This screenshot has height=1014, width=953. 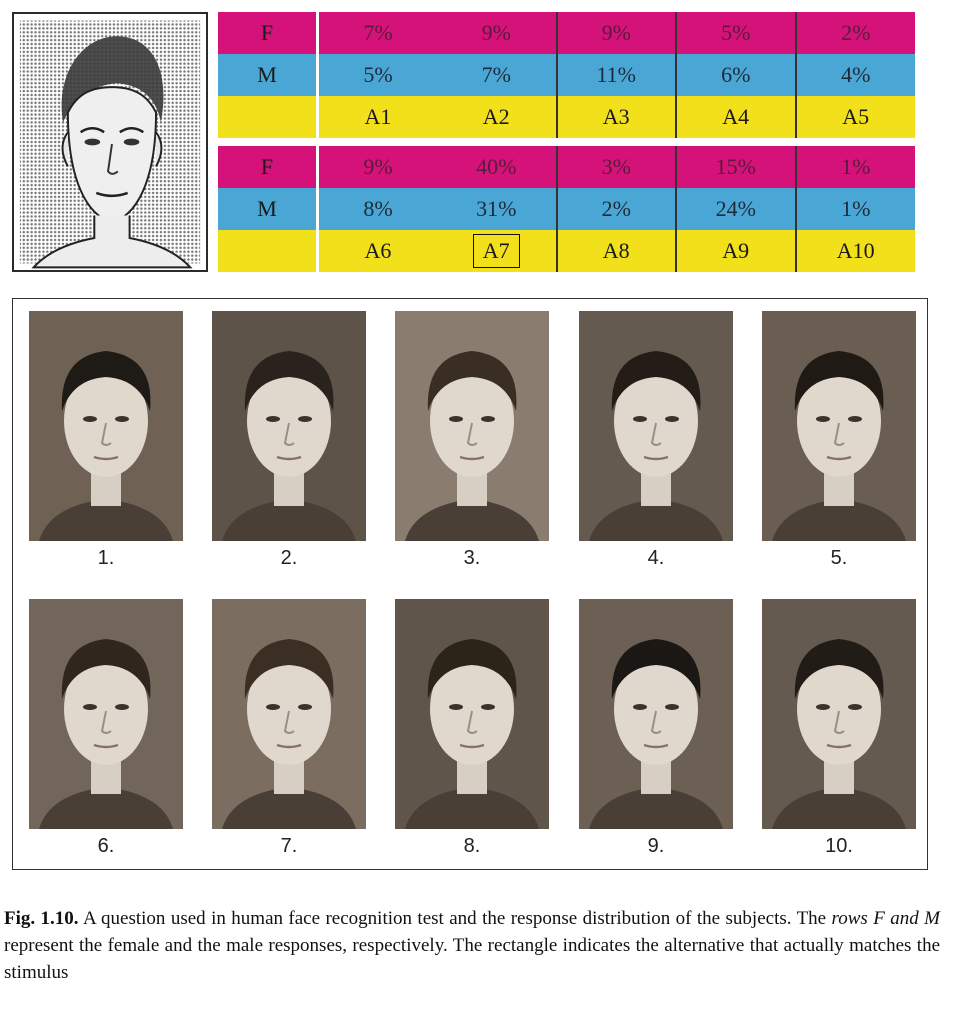 I want to click on male-row: M 5% 7% 11% 6% 4%, so click(x=566, y=75).